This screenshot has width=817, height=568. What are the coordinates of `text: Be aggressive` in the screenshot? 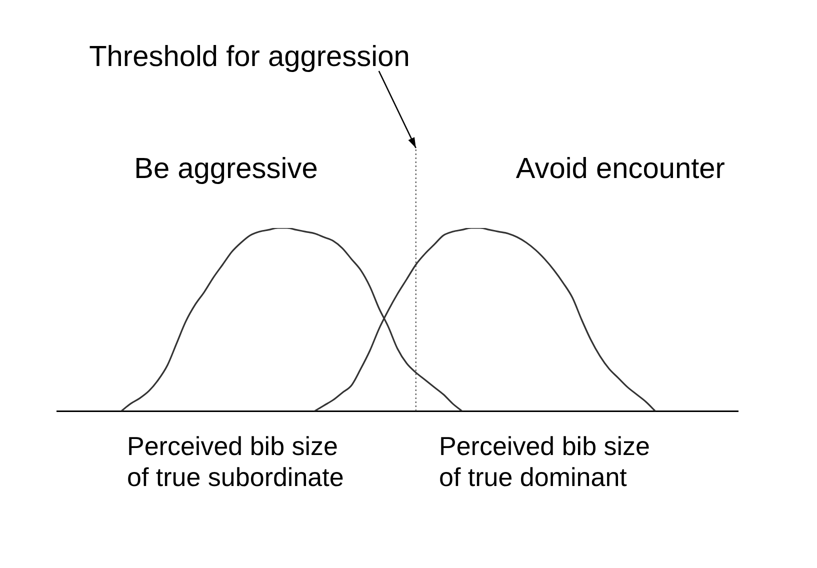 It's located at (226, 169).